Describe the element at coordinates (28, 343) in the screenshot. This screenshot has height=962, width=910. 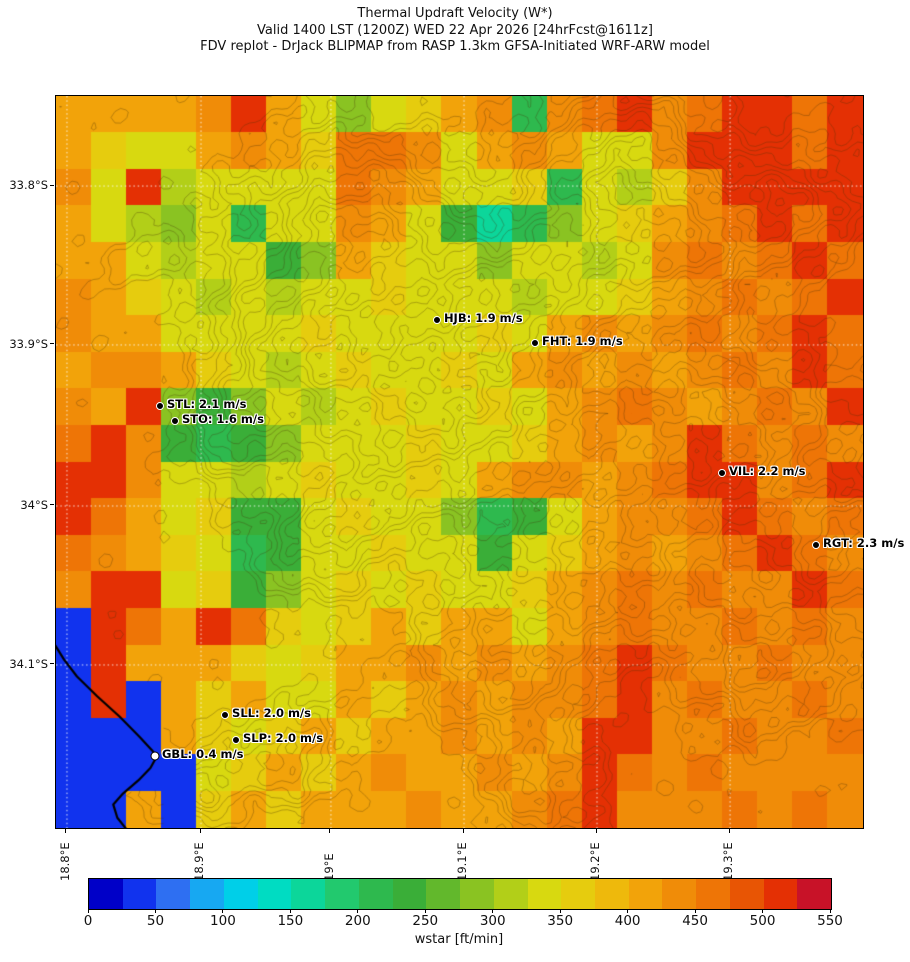
I see `y-axis-tick-label: 33.9°S` at that location.